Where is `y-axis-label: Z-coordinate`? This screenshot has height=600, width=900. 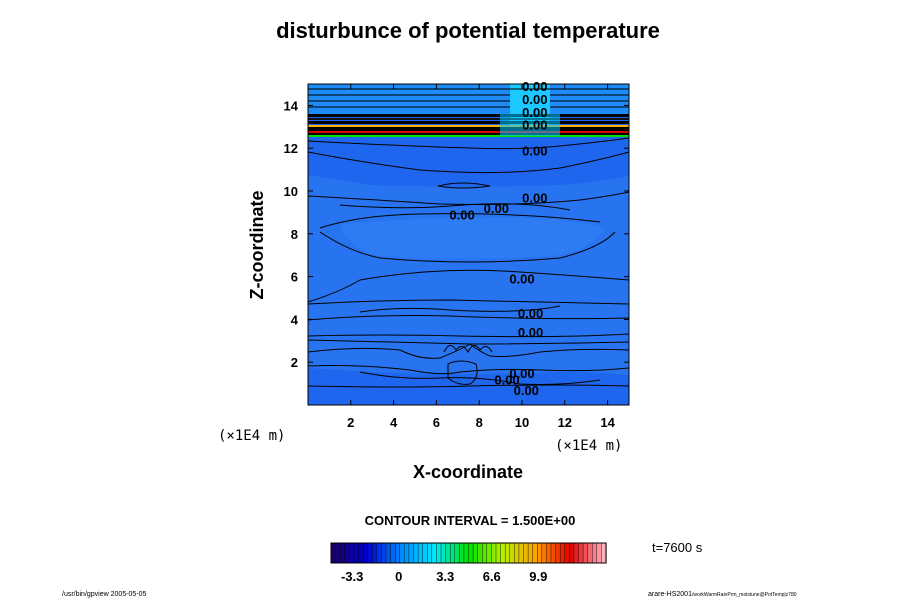 y-axis-label: Z-coordinate is located at coordinates (257, 244).